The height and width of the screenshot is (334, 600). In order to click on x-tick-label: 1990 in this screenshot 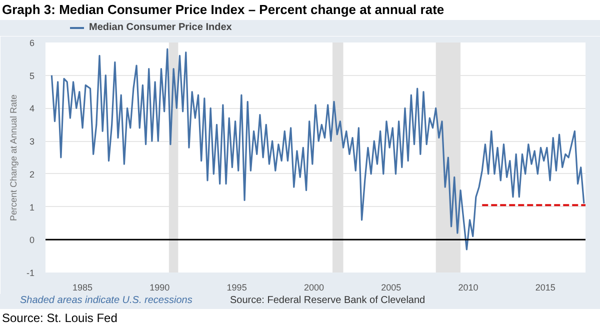, I will do `click(160, 287)`.